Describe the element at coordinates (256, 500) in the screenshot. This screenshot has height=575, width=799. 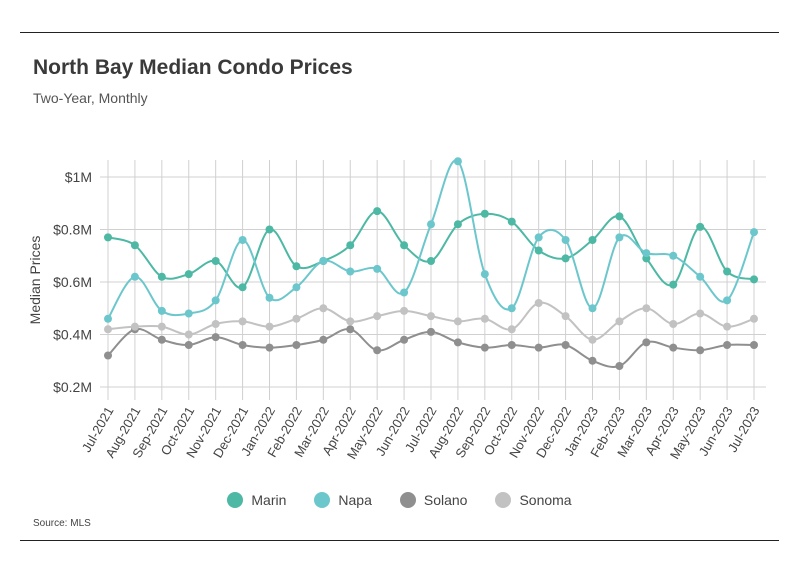
I see `legend-item-marin: Marin` at that location.